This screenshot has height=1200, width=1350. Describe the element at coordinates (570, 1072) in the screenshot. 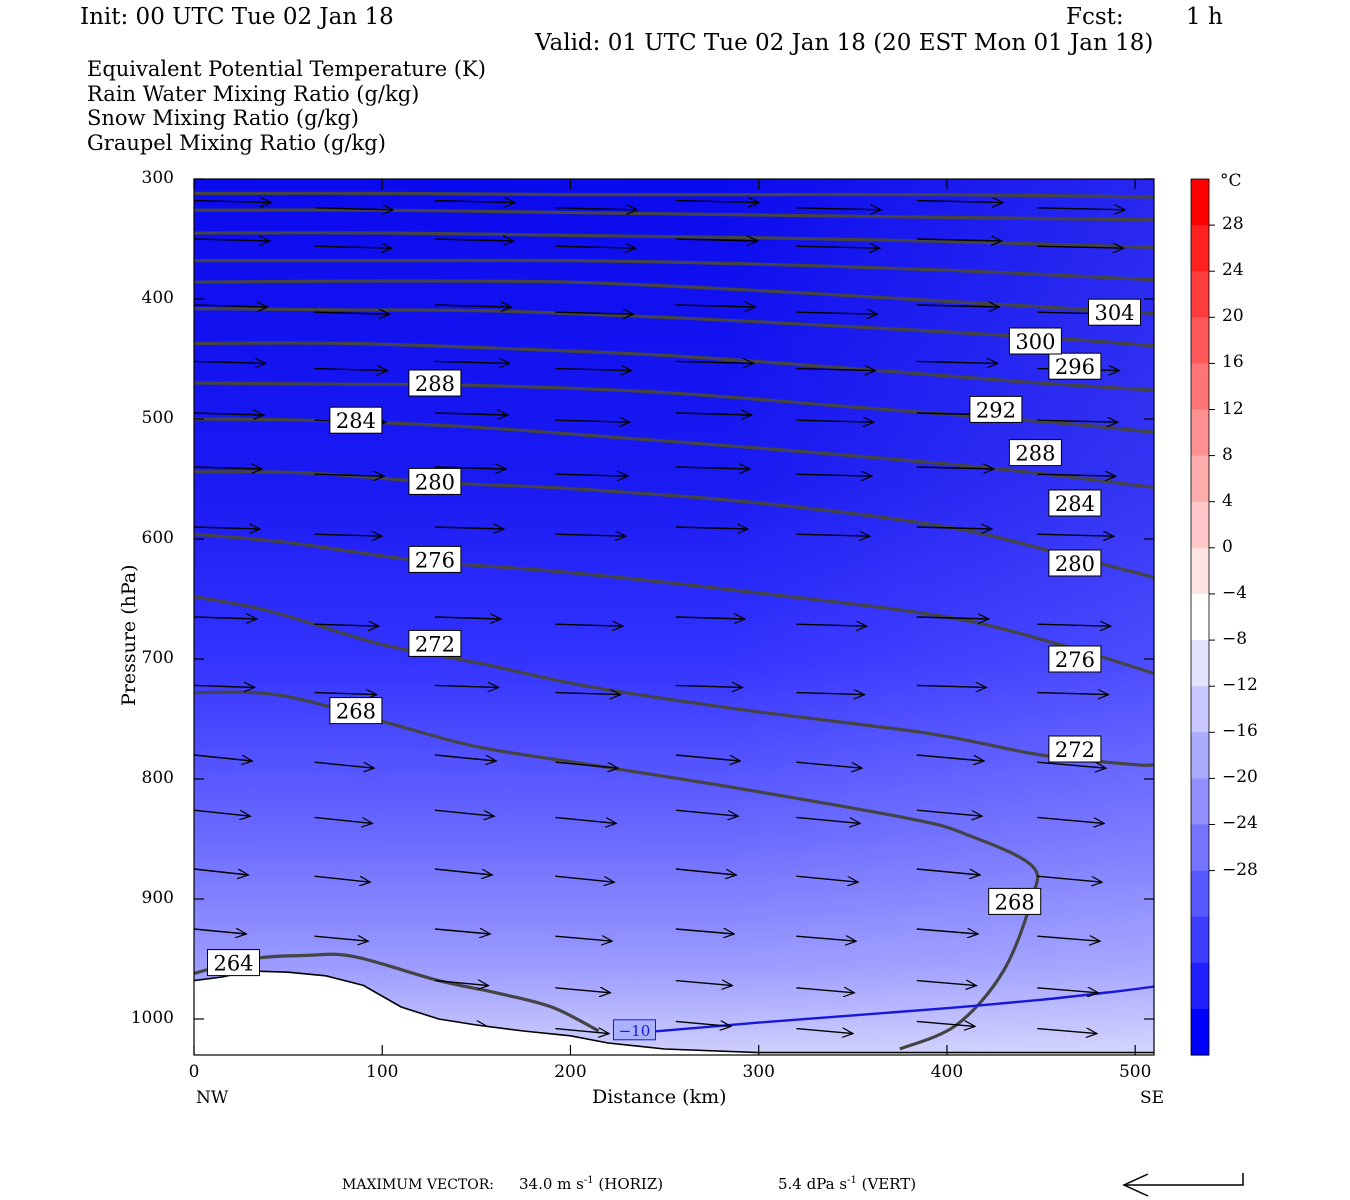

I see `x-tick-label: 200` at that location.